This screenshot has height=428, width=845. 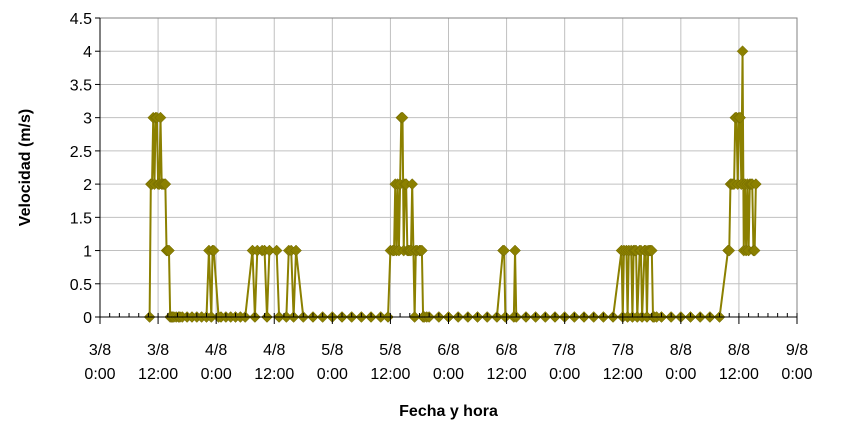 What do you see at coordinates (564, 362) in the screenshot?
I see `x-tick-label: 7/8 0:00` at bounding box center [564, 362].